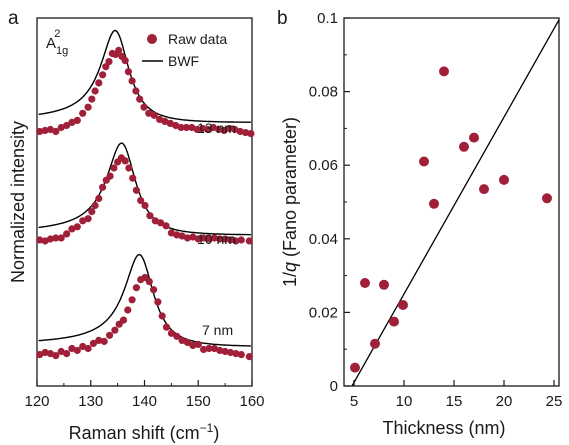 The width and height of the screenshot is (569, 445). I want to click on legend: Raw data BWF, so click(184, 50).